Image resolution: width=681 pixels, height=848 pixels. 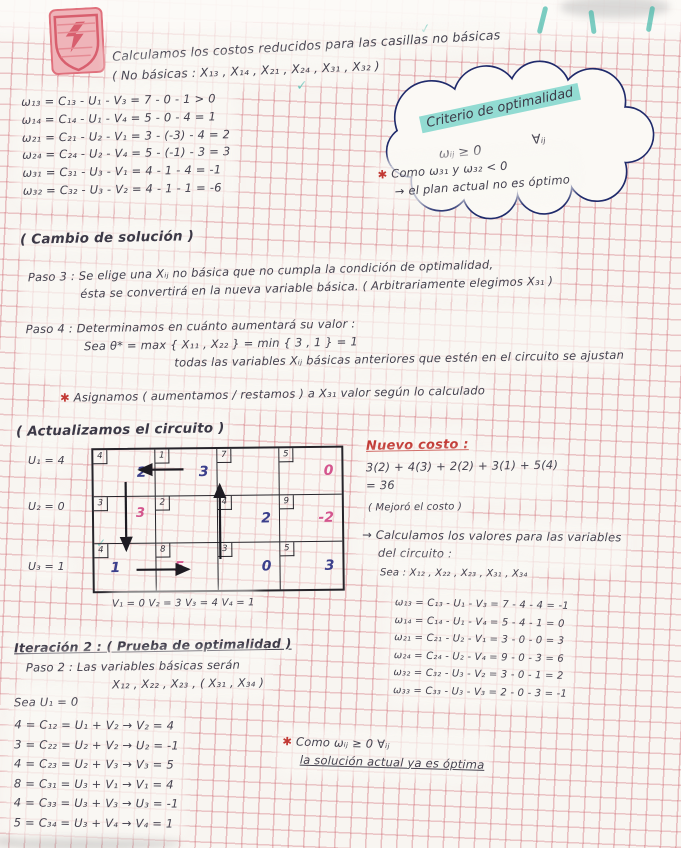 I want to click on tableau-cell-r2c4: 9 -2, so click(x=311, y=518).